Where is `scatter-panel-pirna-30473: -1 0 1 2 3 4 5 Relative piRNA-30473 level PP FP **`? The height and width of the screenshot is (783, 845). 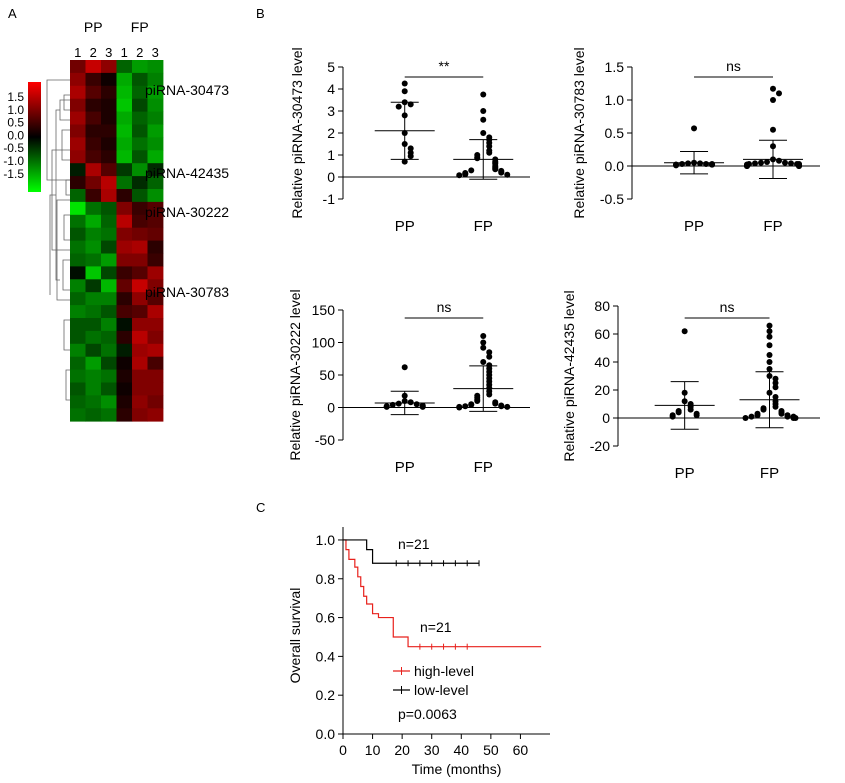 scatter-panel-pirna-30473: -1 0 1 2 3 4 5 Relative piRNA-30473 level PP FP ** is located at coordinates (409, 141).